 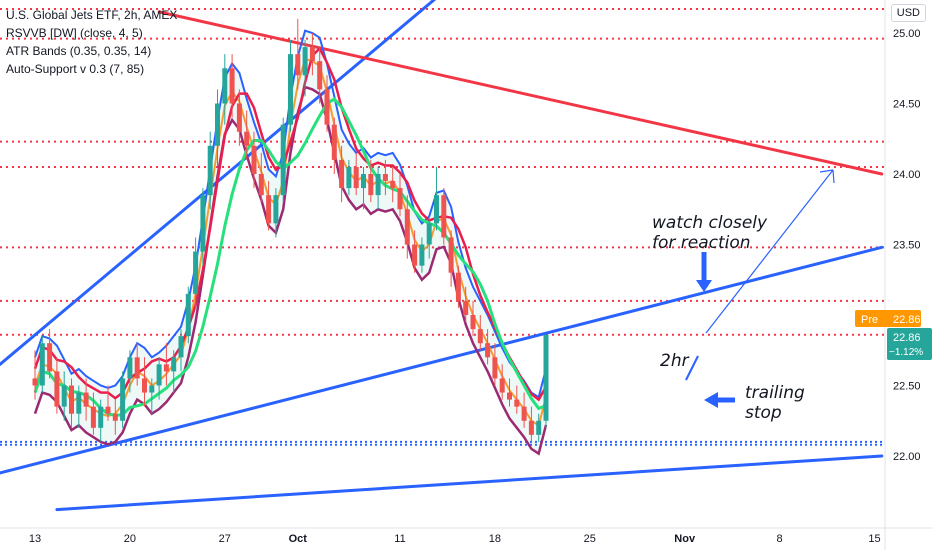 What do you see at coordinates (711, 400) in the screenshot?
I see `left-arrow-icon` at bounding box center [711, 400].